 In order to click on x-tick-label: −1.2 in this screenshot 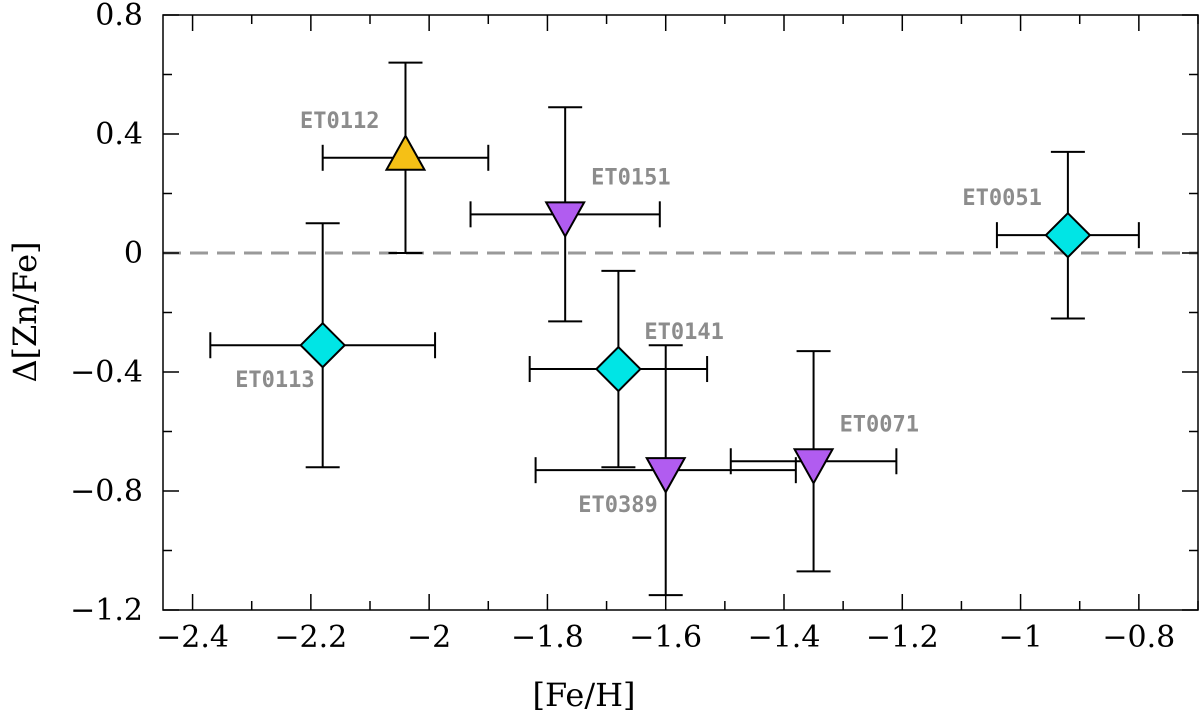, I will do `click(902, 637)`.